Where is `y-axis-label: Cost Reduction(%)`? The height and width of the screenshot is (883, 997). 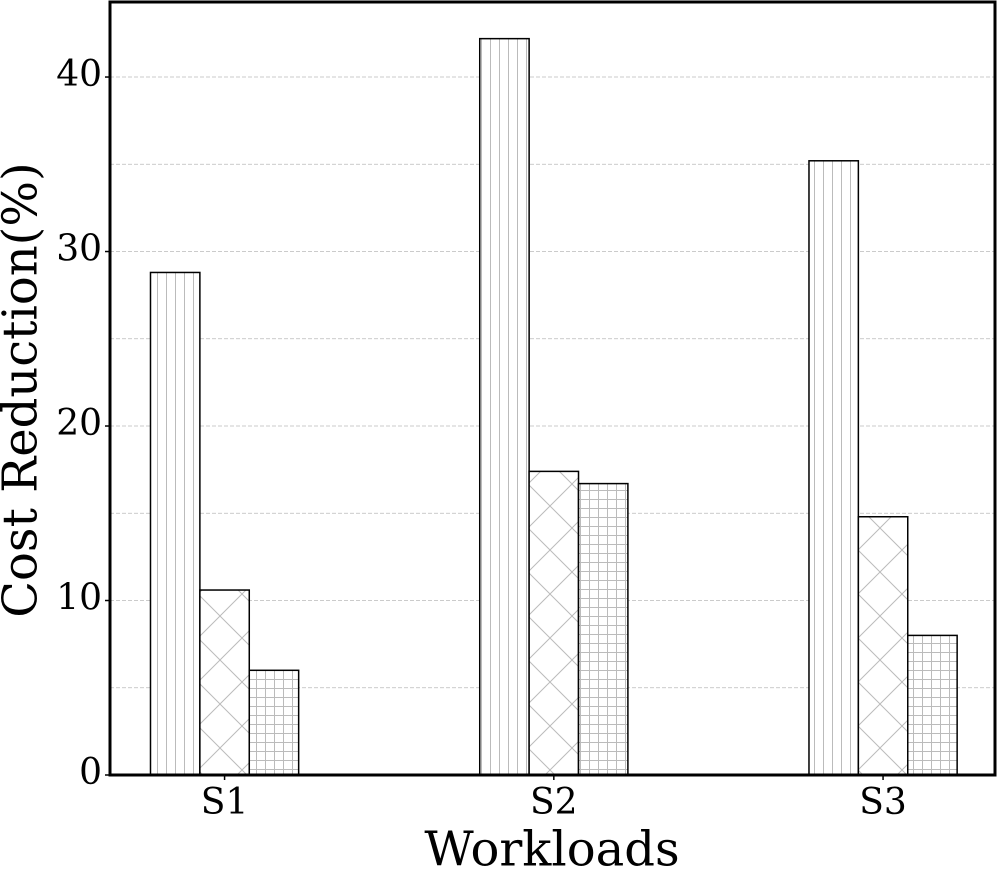
y-axis-label: Cost Reduction(%) is located at coordinates (24, 389).